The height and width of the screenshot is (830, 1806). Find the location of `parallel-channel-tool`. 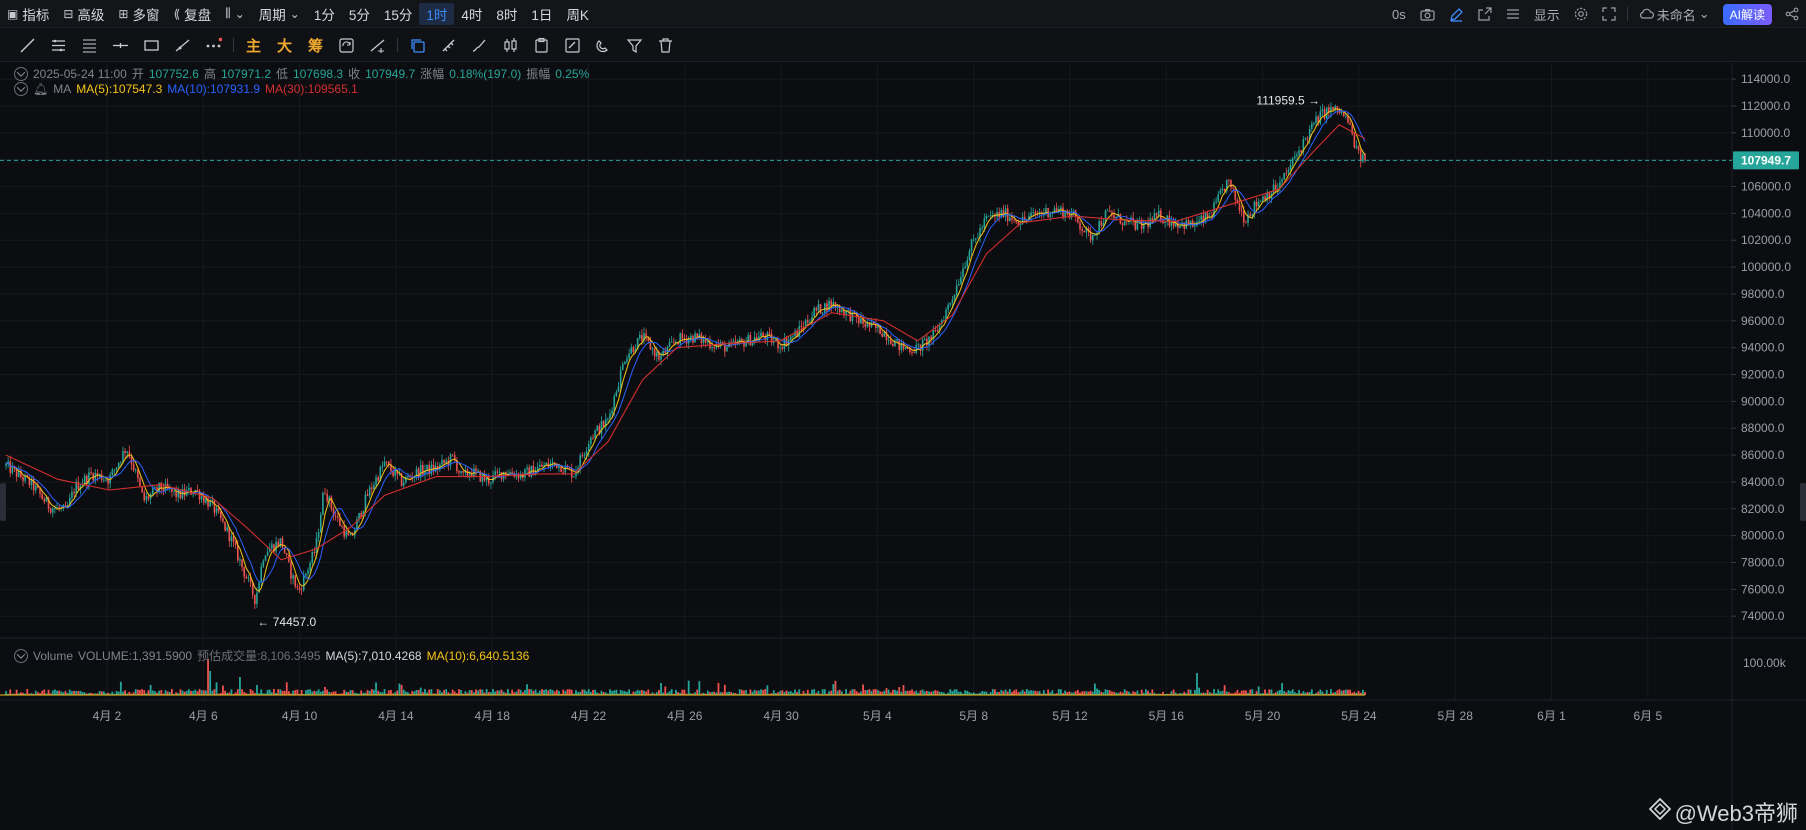

parallel-channel-tool is located at coordinates (58, 45).